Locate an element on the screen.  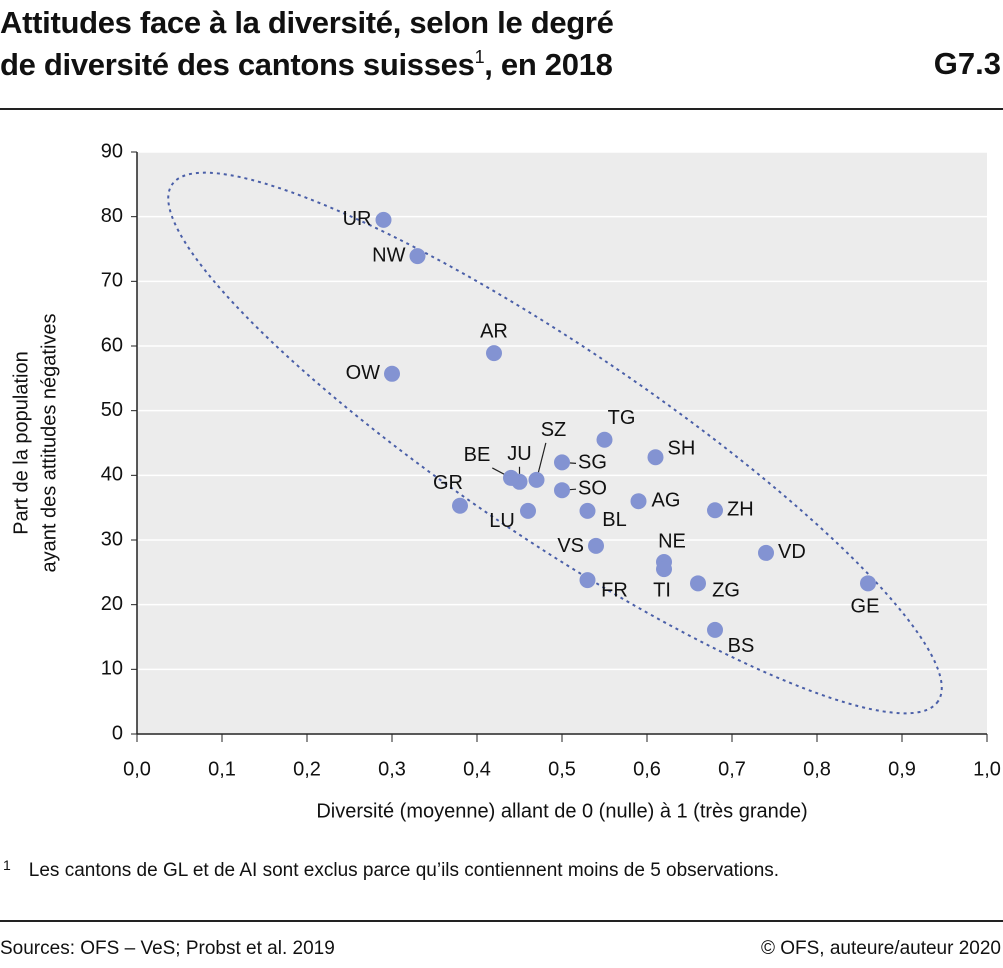
y-tick-label: 0 is located at coordinates (117, 733).